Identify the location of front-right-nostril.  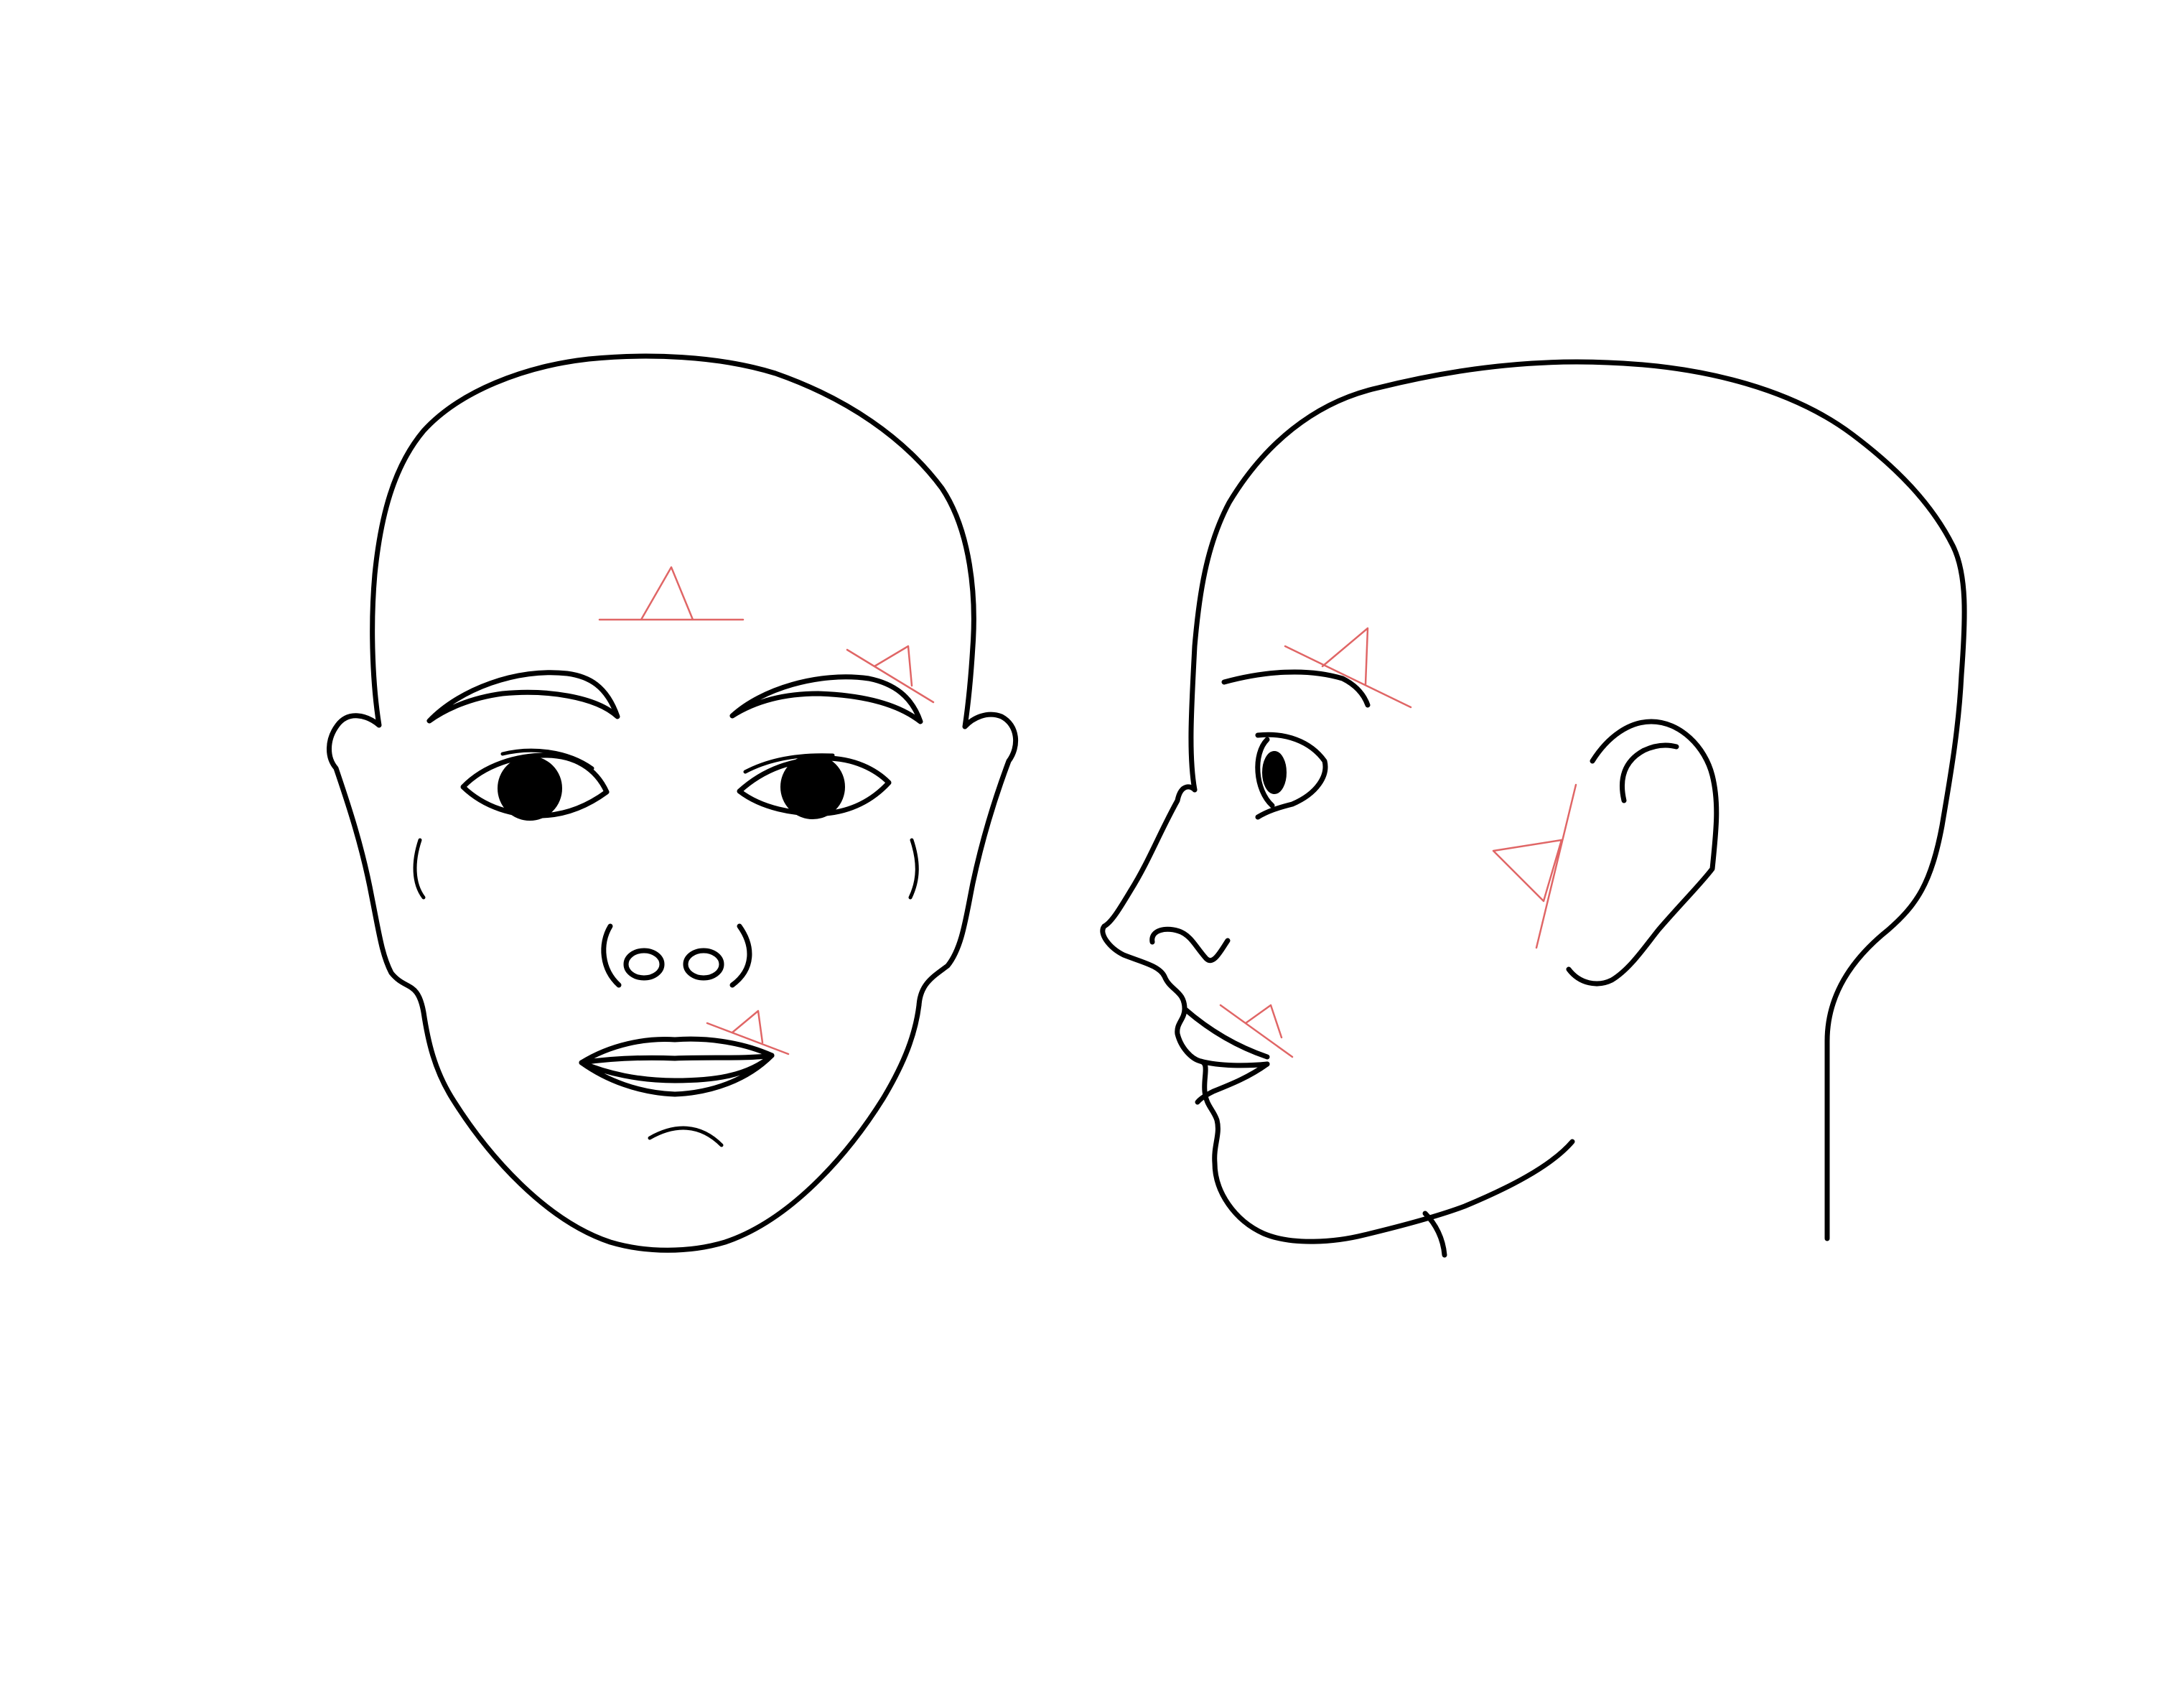
(703, 964).